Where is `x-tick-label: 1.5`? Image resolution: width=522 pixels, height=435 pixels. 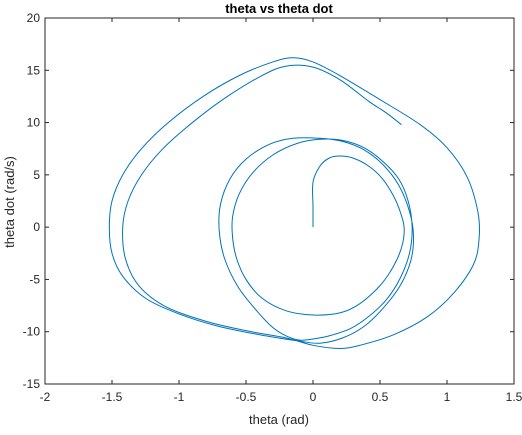 x-tick-label: 1.5 is located at coordinates (514, 397).